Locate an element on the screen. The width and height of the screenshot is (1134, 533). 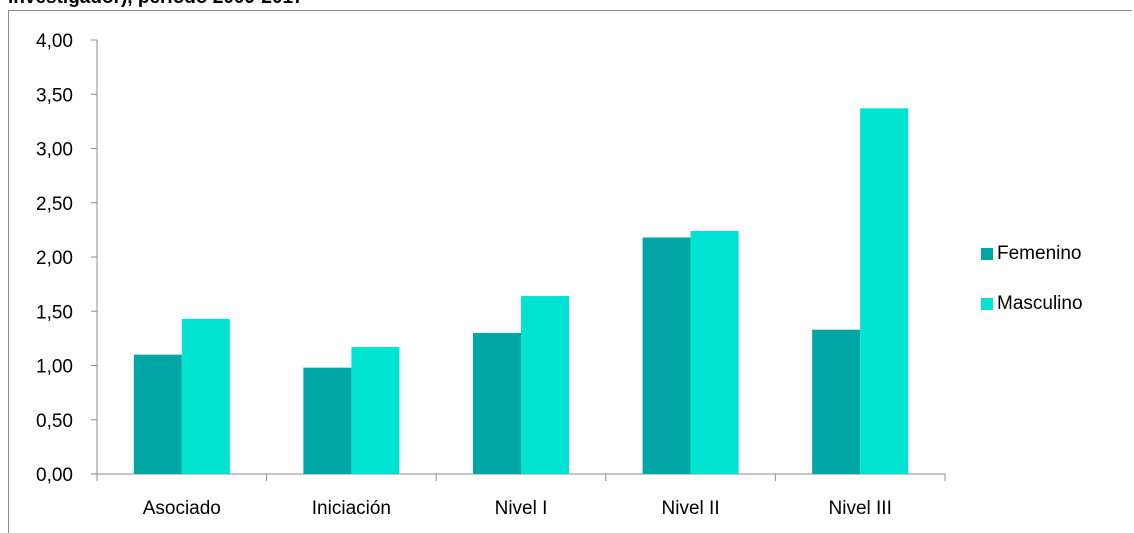
y-tick-label: 3,00 is located at coordinates (54, 150).